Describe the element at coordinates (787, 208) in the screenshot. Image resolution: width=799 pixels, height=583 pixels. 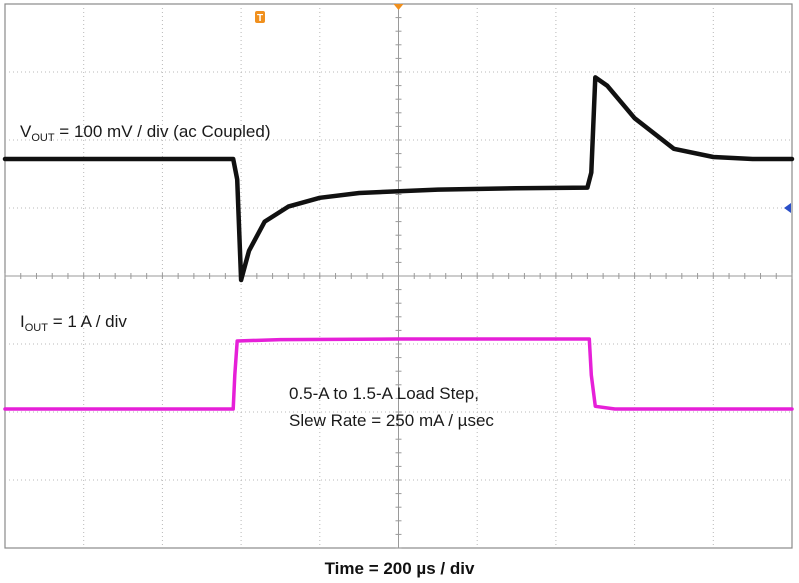
I see `trigger-level-marker` at that location.